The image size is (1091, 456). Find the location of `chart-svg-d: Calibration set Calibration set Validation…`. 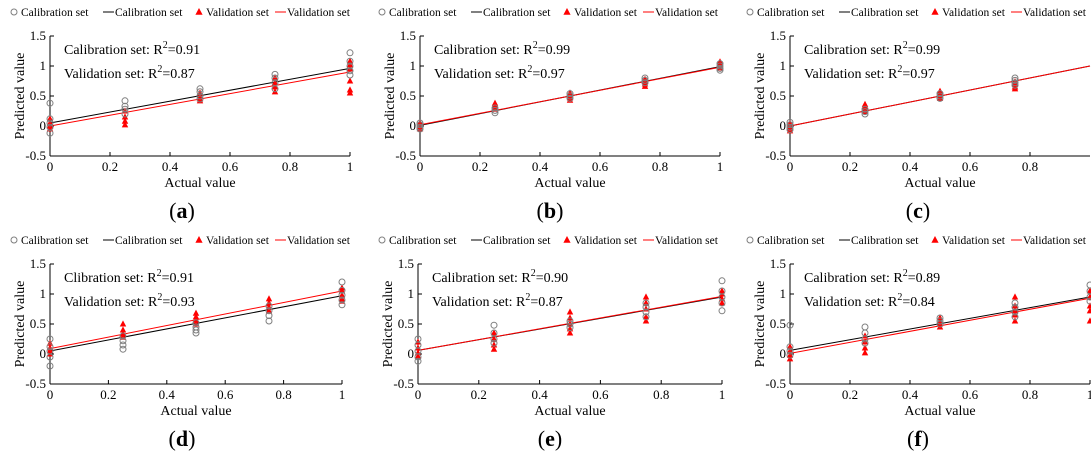

chart-svg-d: Calibration set Calibration set Validation… is located at coordinates (180, 327).